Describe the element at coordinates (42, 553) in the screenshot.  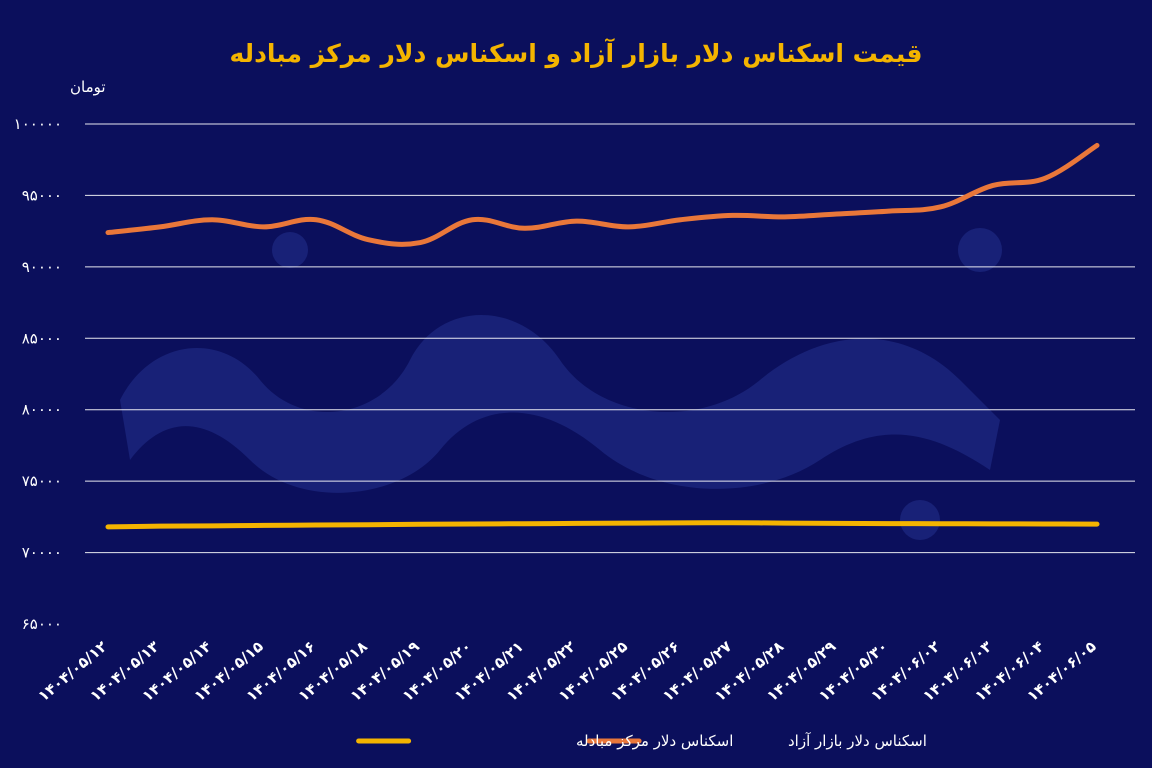
I see `y-tick-label: ۷۰۰۰۰` at that location.